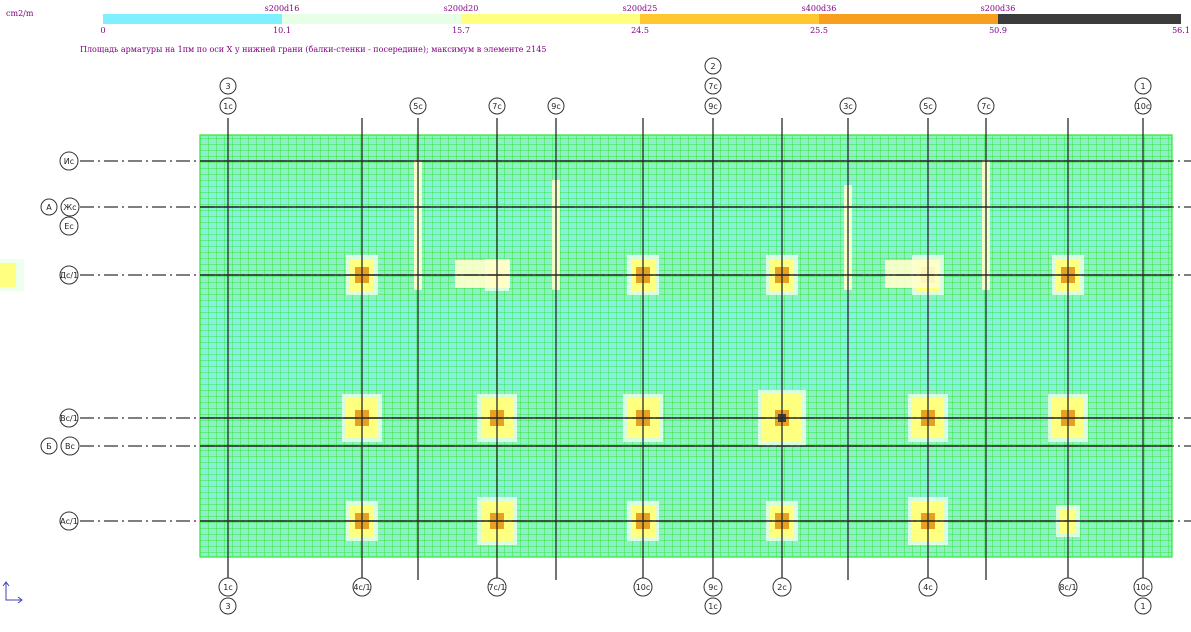 This screenshot has width=1191, height=632. I want to click on legend-rebar-label: s200d36, so click(998, 8).